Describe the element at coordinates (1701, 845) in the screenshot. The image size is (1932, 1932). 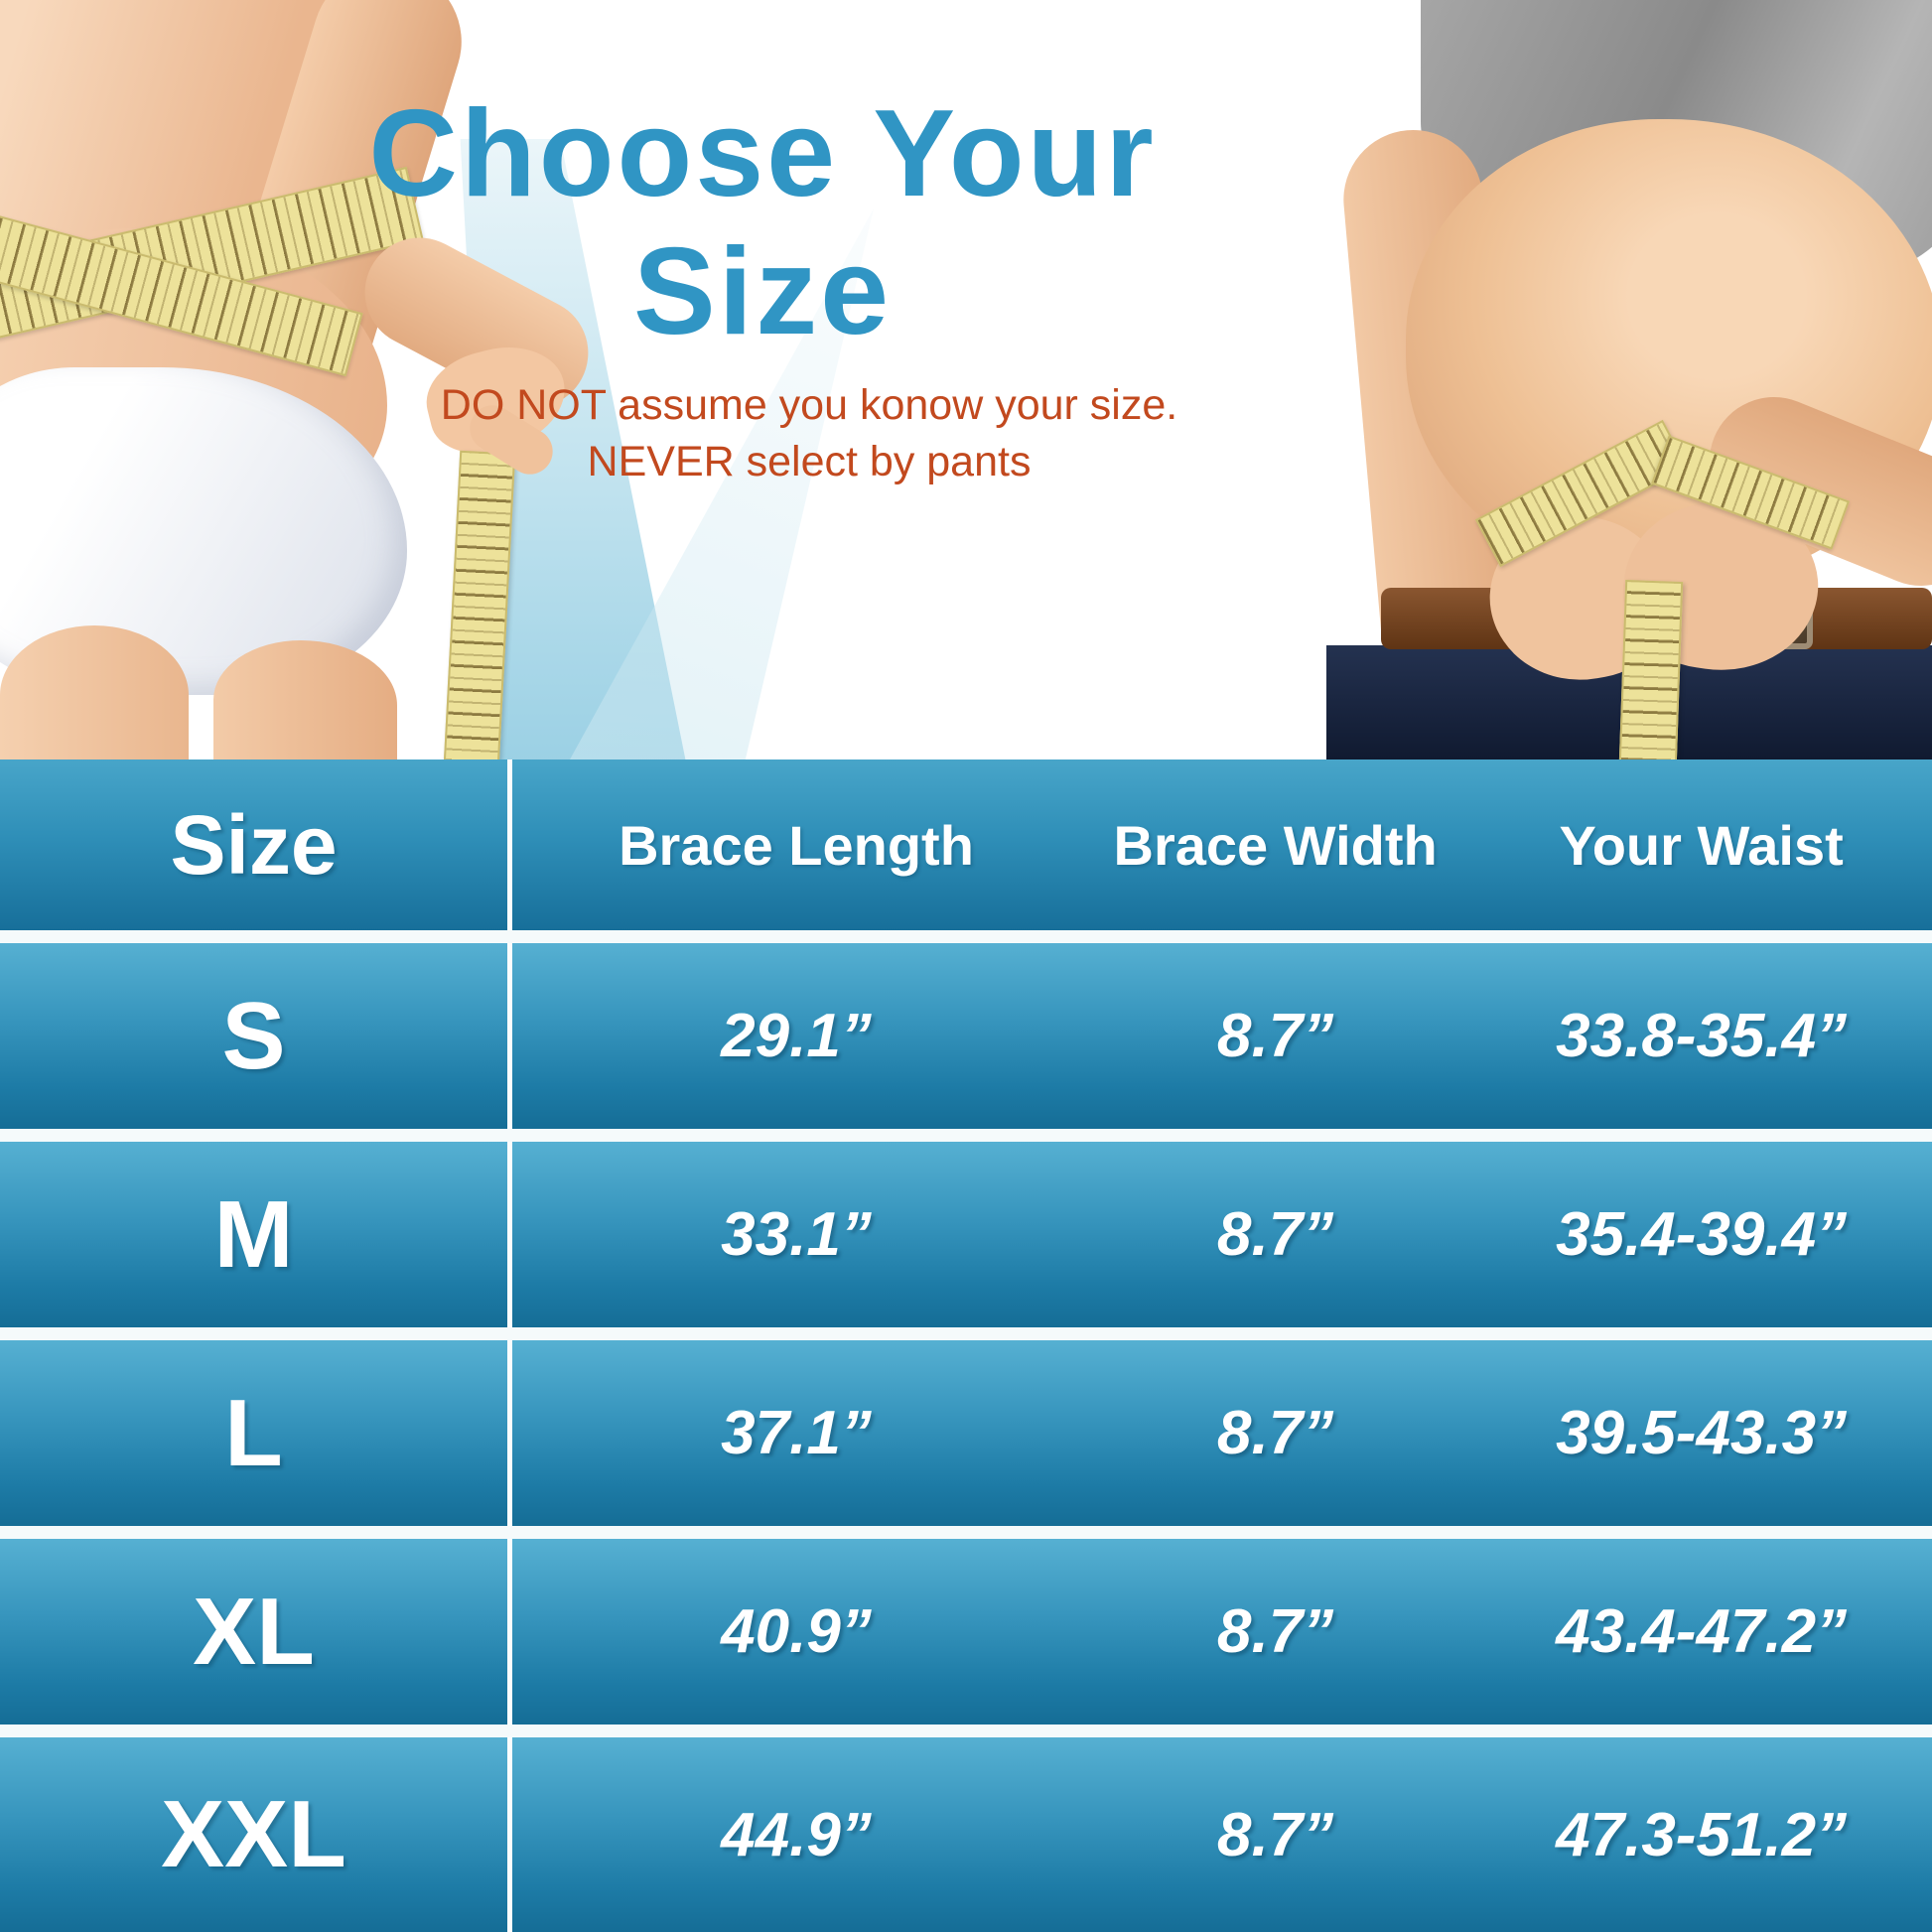
I see `header-your-waist: Your Waist` at that location.